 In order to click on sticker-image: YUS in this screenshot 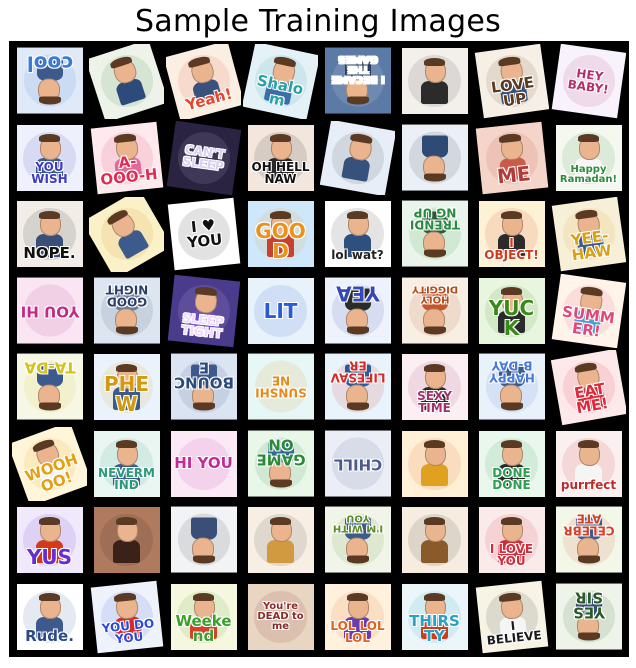, I will do `click(49, 540)`.